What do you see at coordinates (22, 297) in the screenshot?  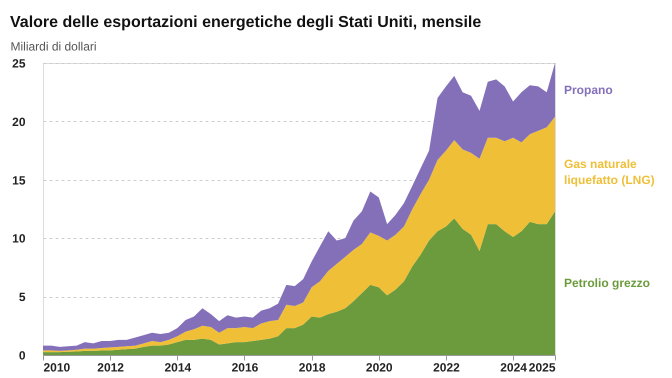 I see `y-tick-label: 5` at bounding box center [22, 297].